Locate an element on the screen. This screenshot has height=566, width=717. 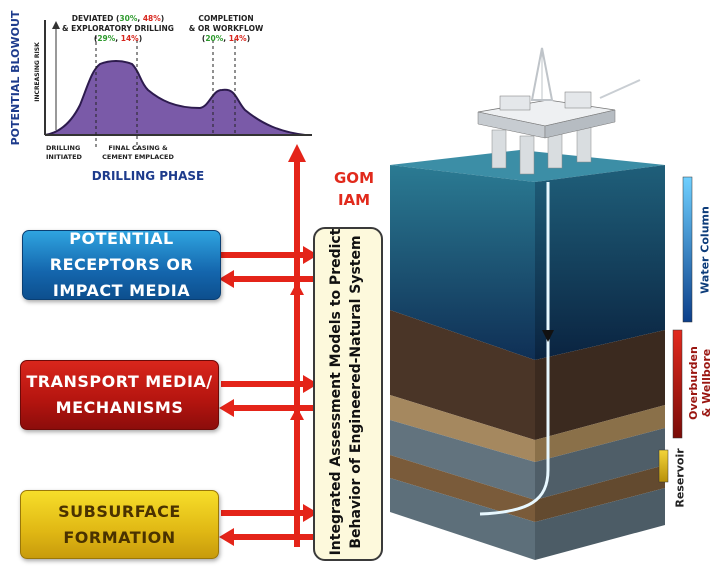
arrowhead-subsurface-right is located at coordinates (310, 513).